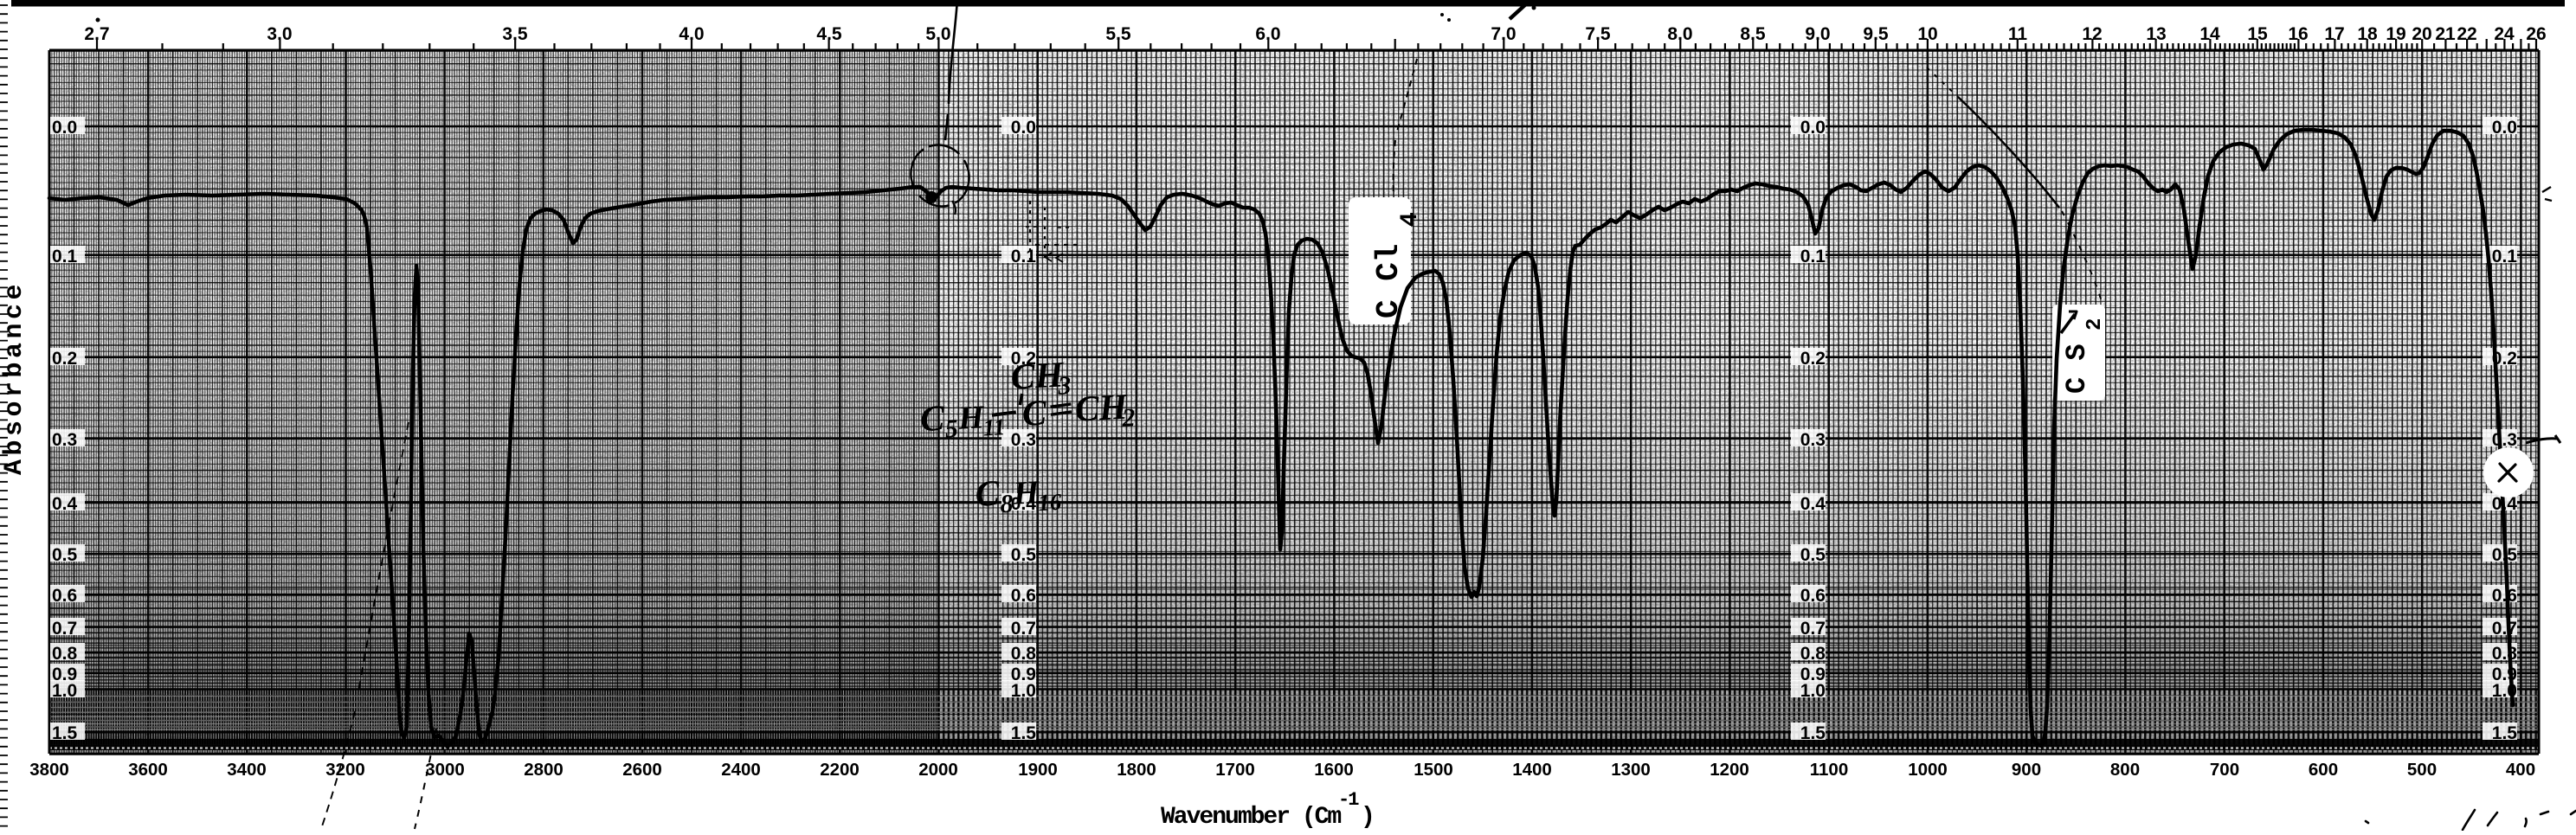 The height and width of the screenshot is (835, 2576). What do you see at coordinates (2334, 34) in the screenshot?
I see `svg-text: 17` at bounding box center [2334, 34].